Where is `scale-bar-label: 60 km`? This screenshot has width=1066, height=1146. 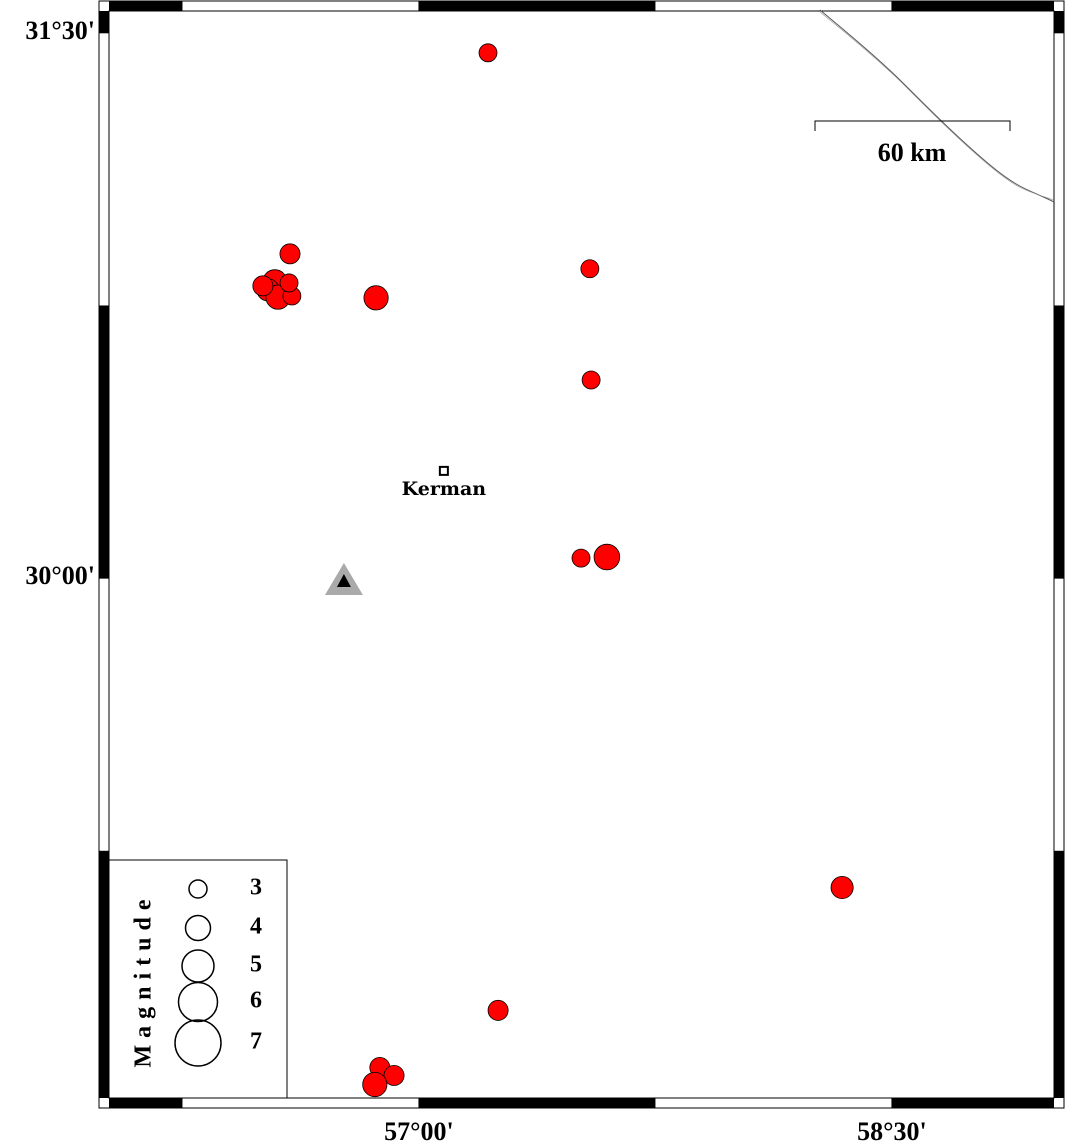 scale-bar-label: 60 km is located at coordinates (912, 152).